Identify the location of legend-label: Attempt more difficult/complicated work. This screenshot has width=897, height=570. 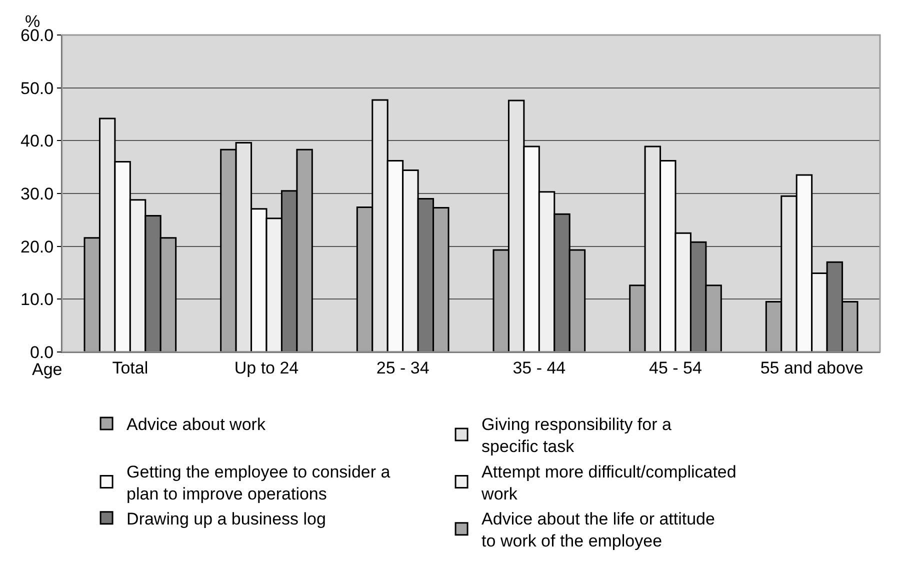
(608, 483).